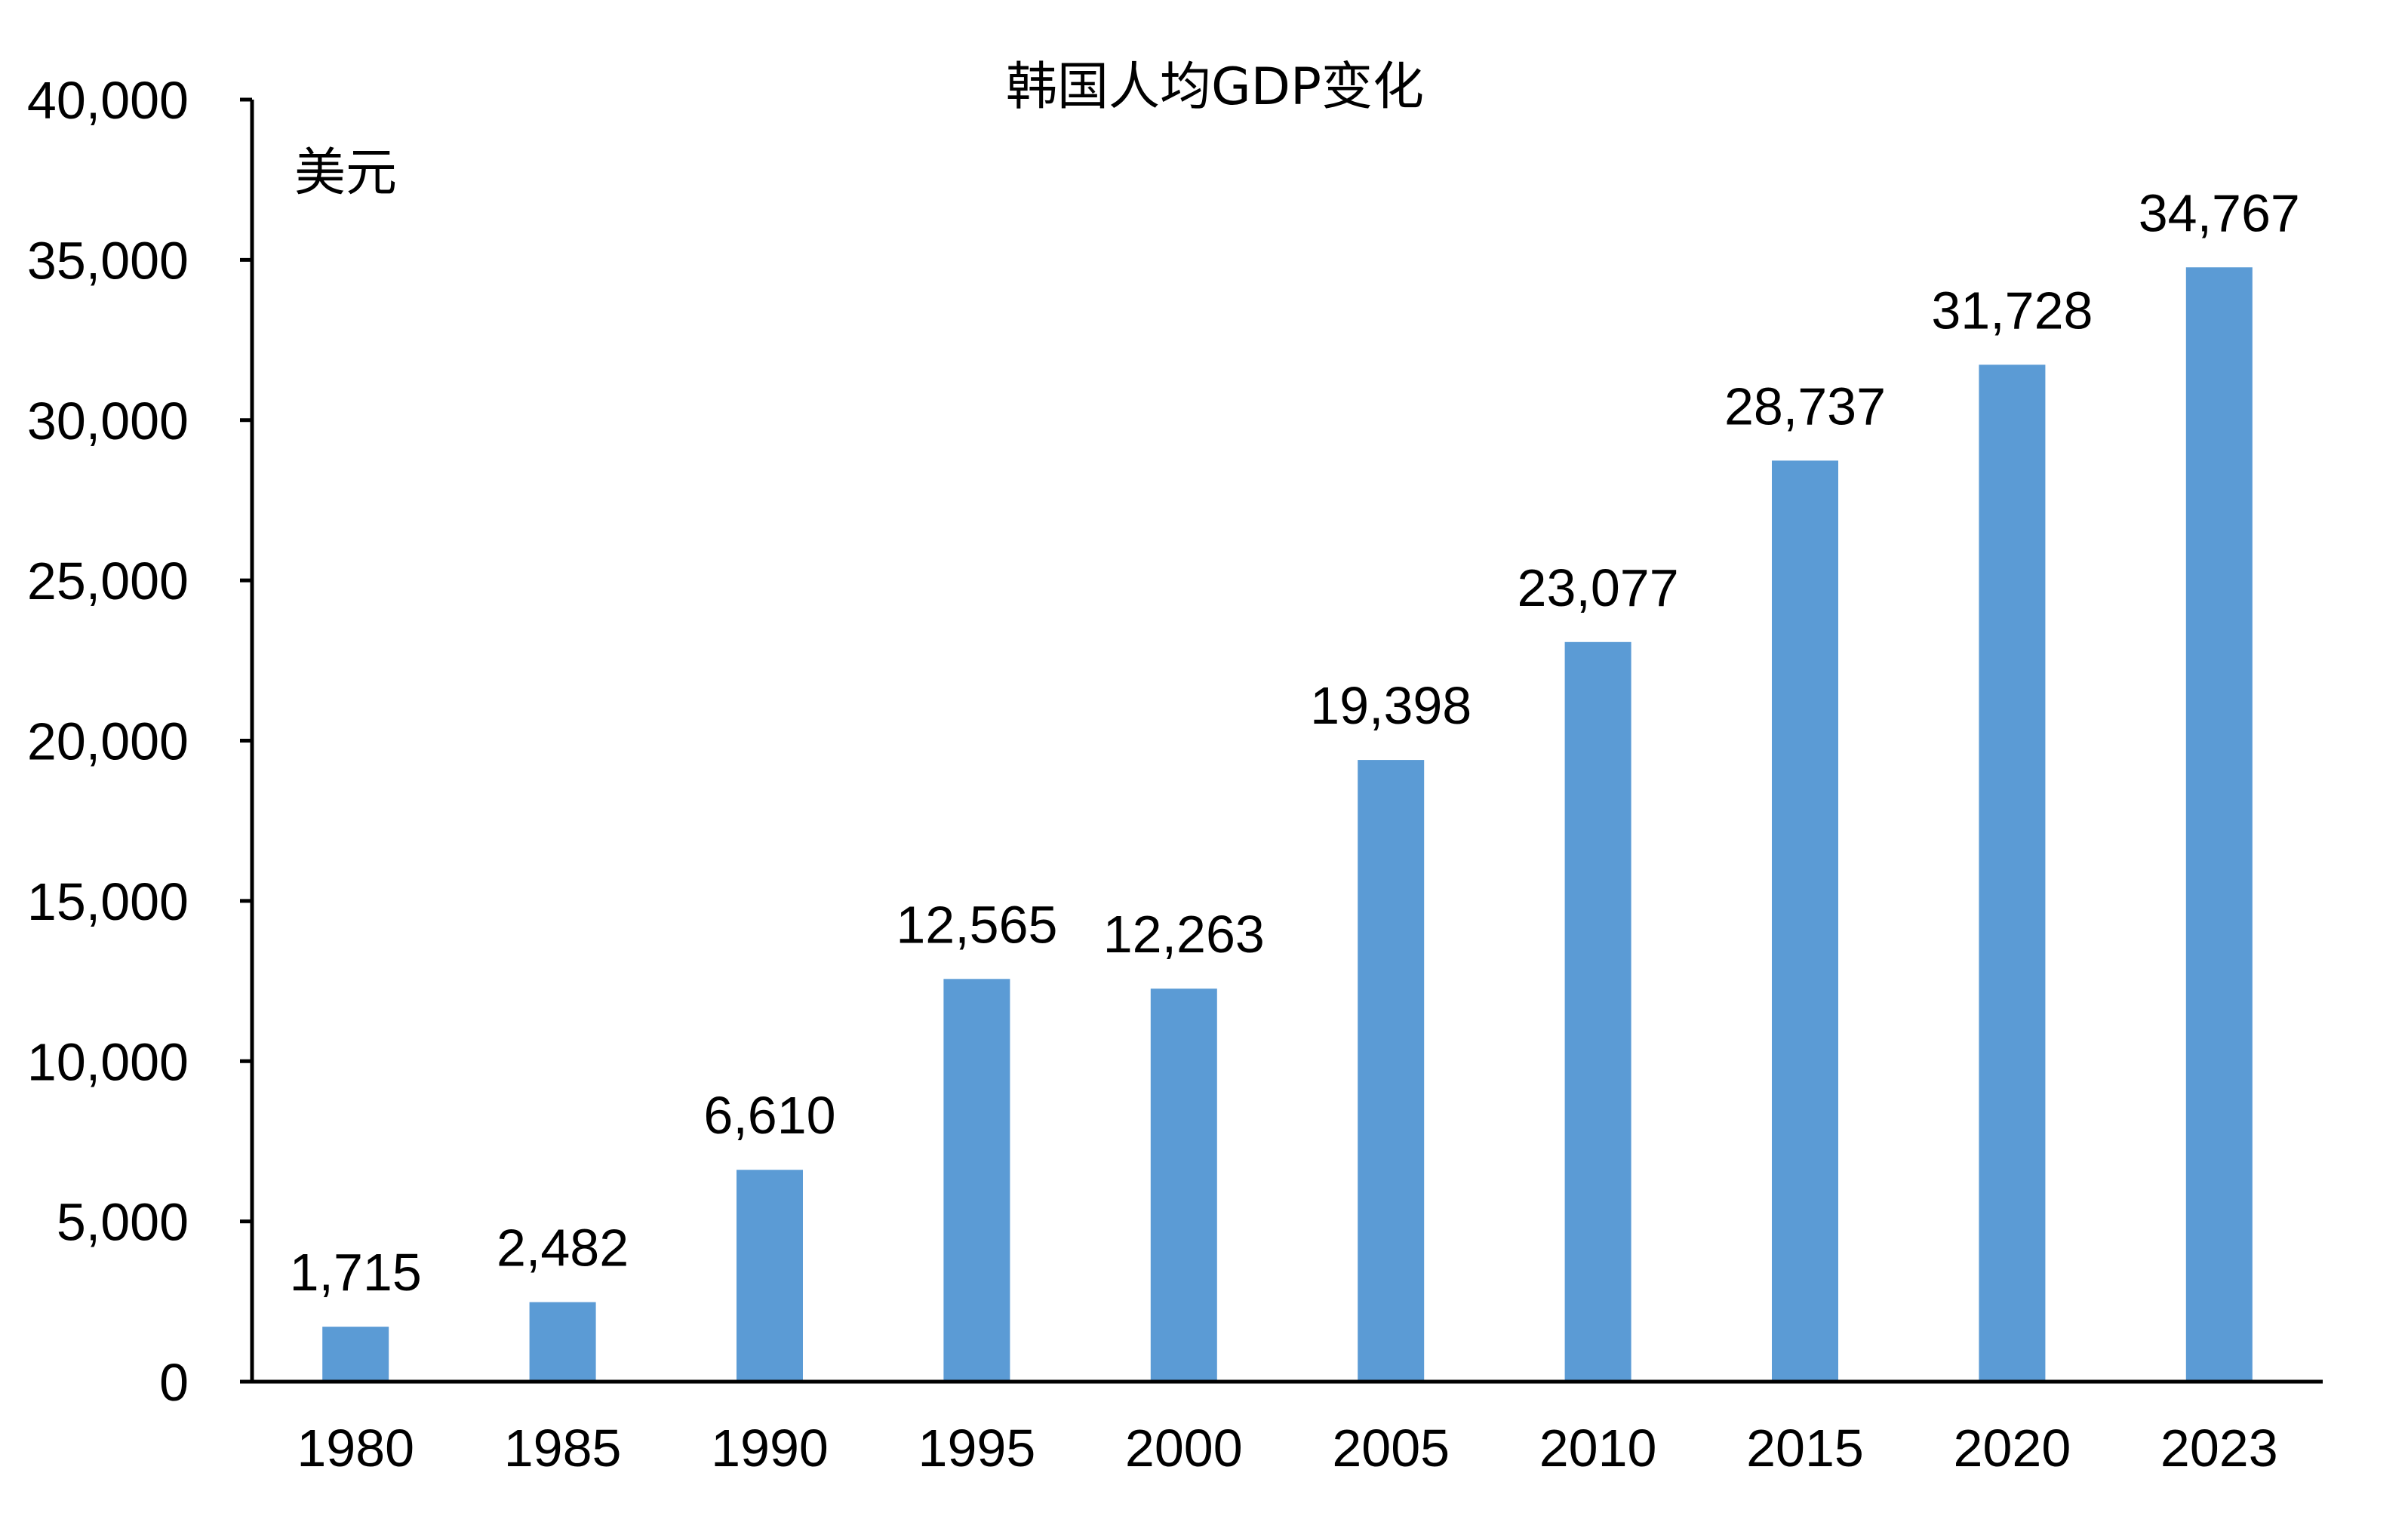  What do you see at coordinates (2012, 1448) in the screenshot?
I see `x-tick-label: 2020` at bounding box center [2012, 1448].